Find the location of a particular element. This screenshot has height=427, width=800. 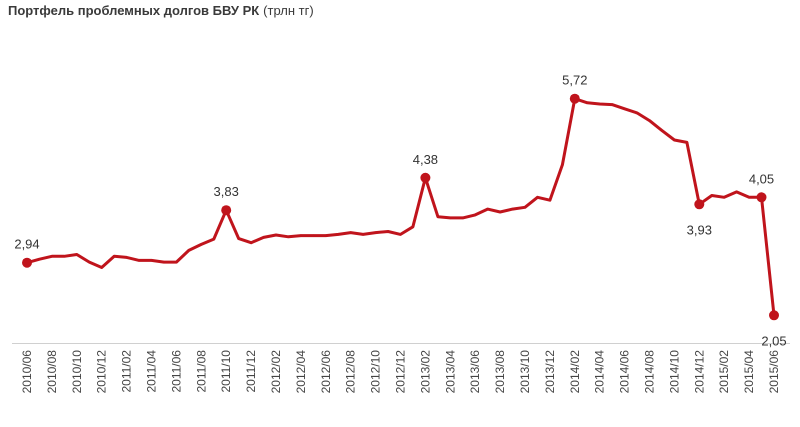

x-tick-label-2011/12: 2011/12 is located at coordinates (251, 371).